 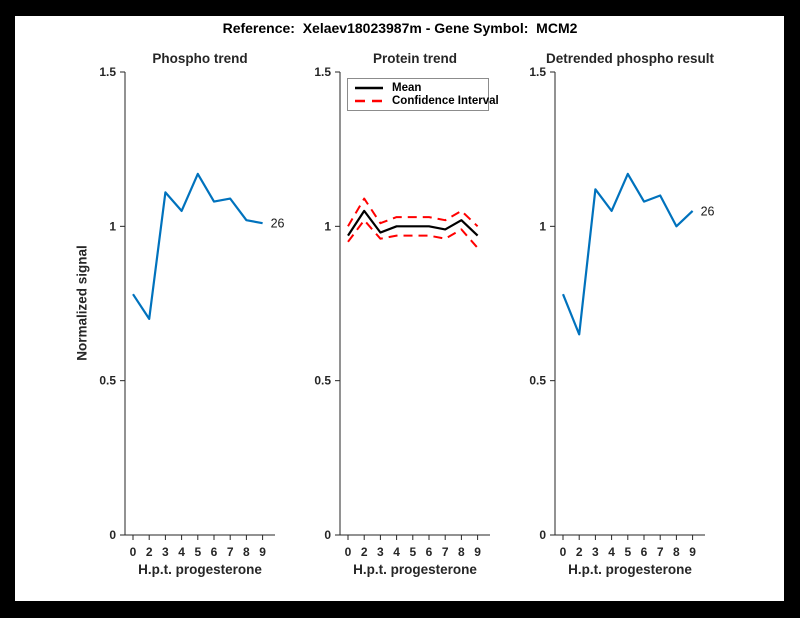 I want to click on subplot3-x-axis-label: H.p.t. progesterone, so click(x=630, y=569).